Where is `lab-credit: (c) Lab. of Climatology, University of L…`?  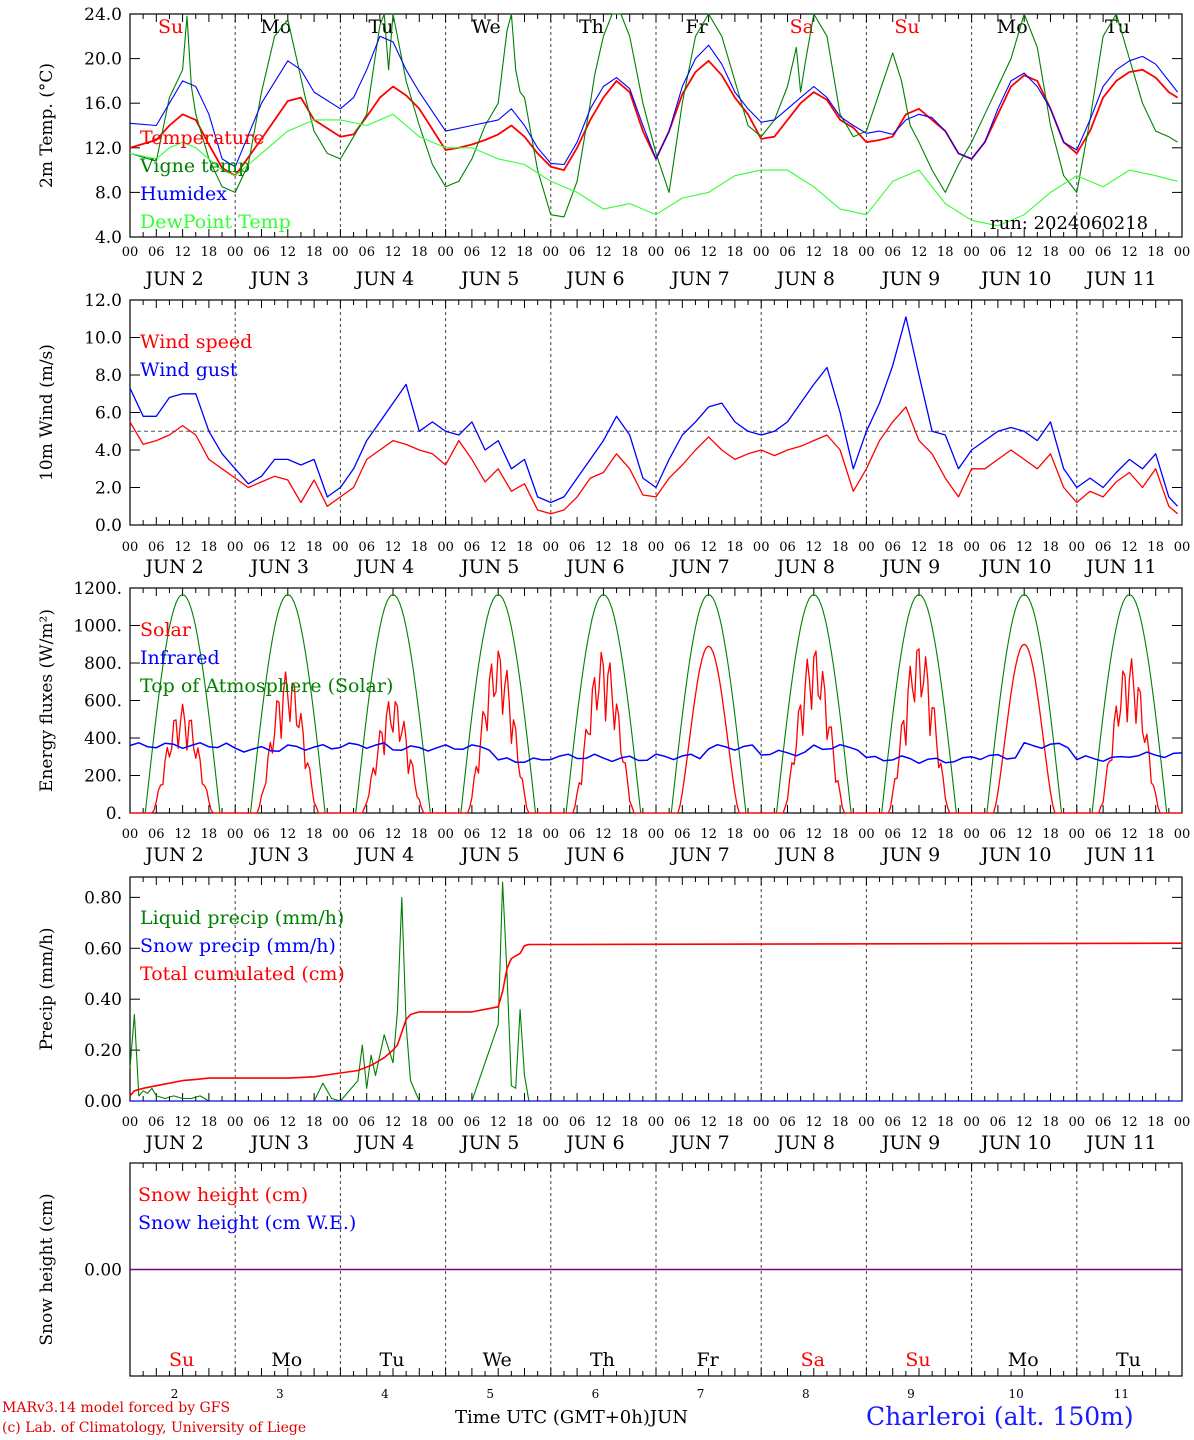 lab-credit: (c) Lab. of Climatology, University of L… is located at coordinates (154, 1428).